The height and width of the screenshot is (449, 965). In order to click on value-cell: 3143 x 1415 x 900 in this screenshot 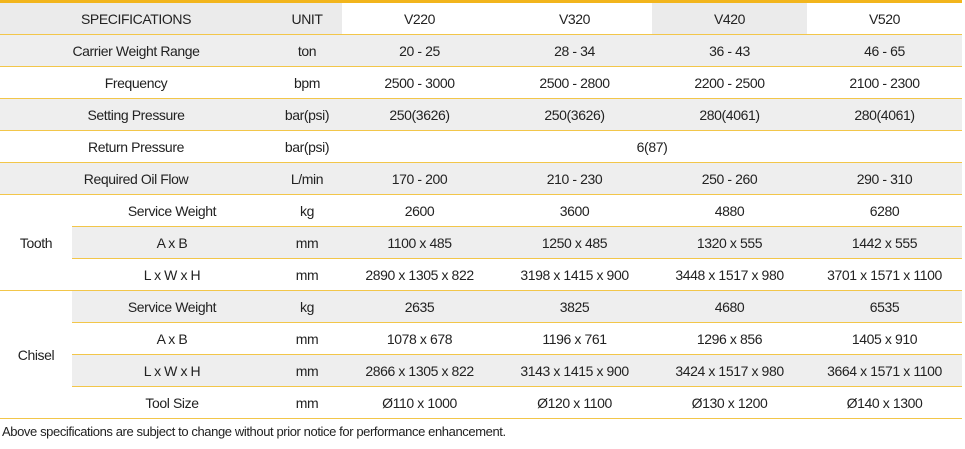, I will do `click(575, 370)`.